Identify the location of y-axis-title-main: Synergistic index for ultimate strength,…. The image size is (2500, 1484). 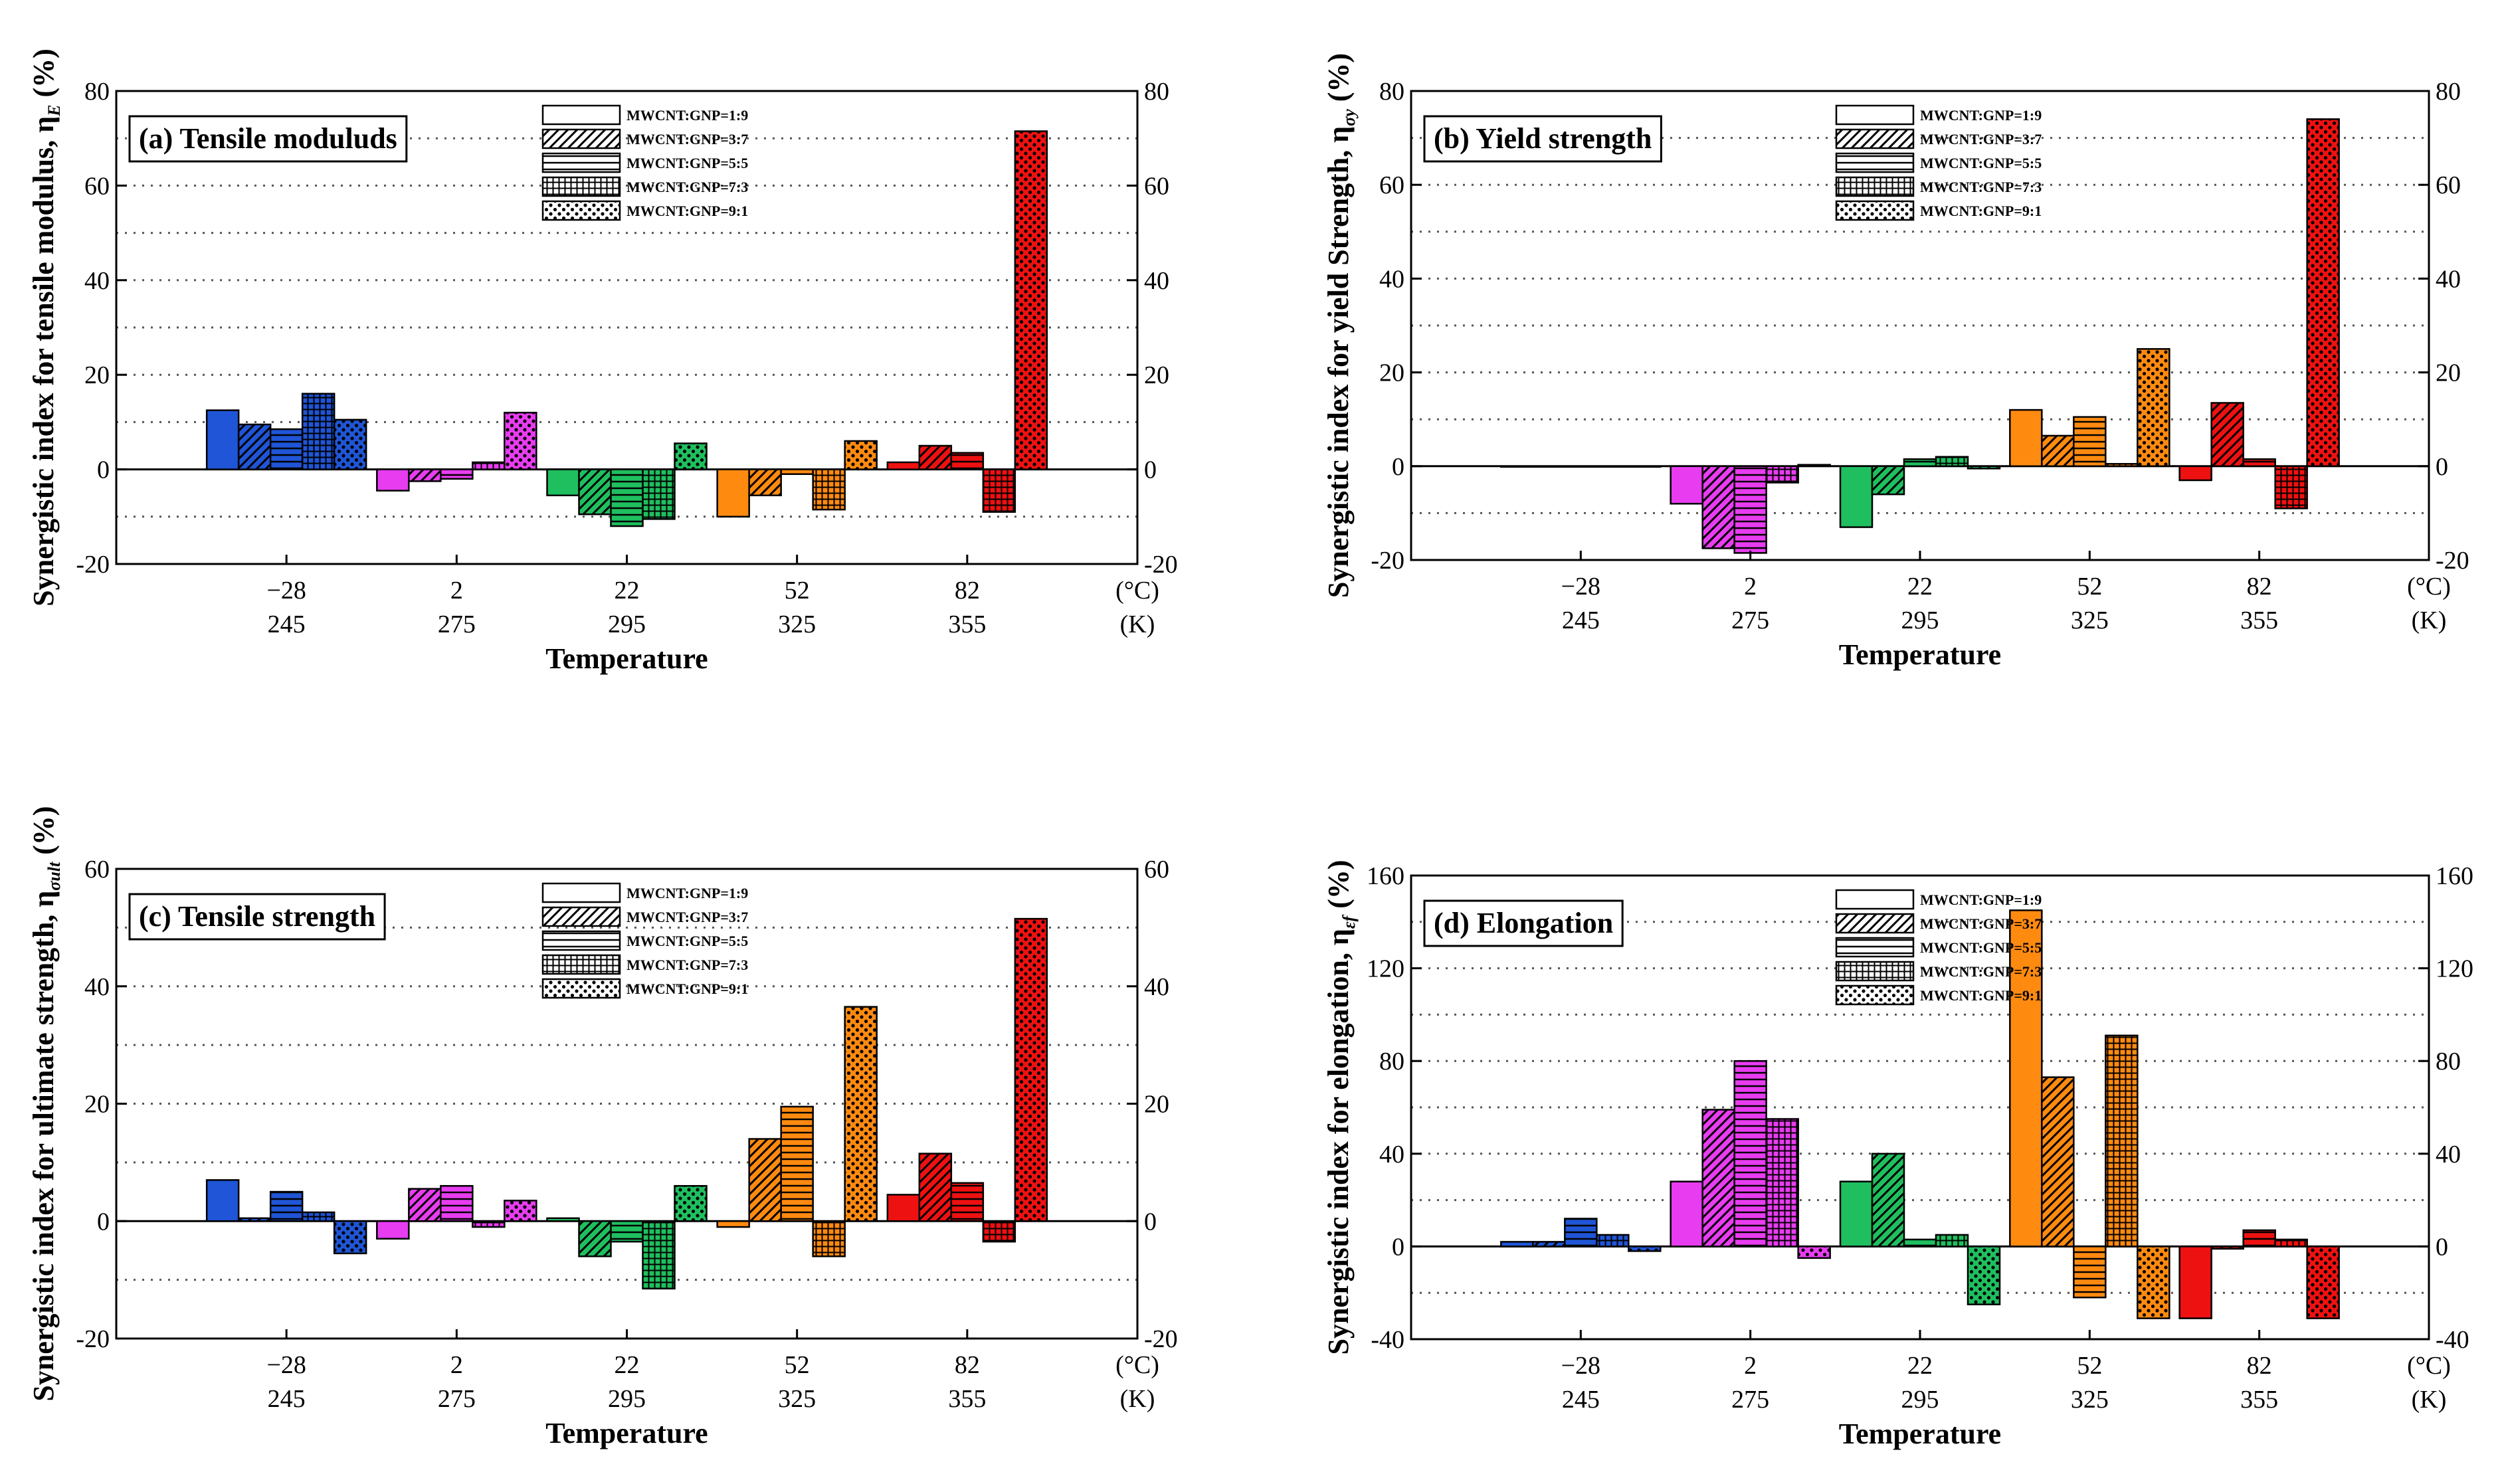
(44, 1147).